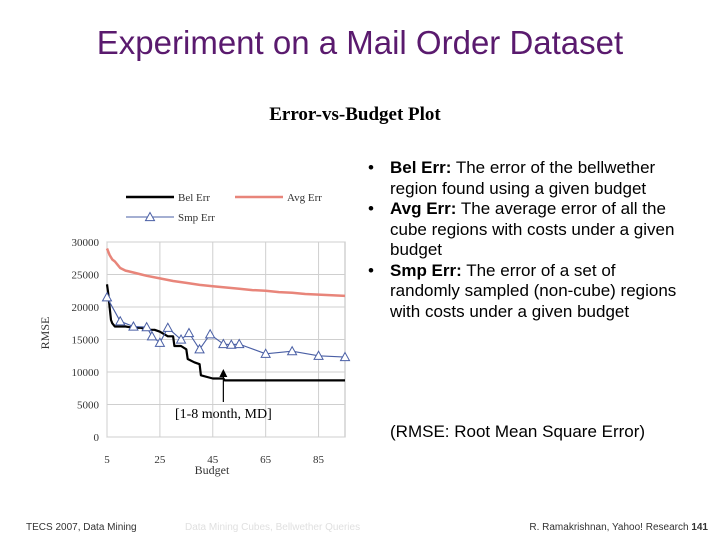  What do you see at coordinates (160, 460) in the screenshot?
I see `x-tick-label: 25` at bounding box center [160, 460].